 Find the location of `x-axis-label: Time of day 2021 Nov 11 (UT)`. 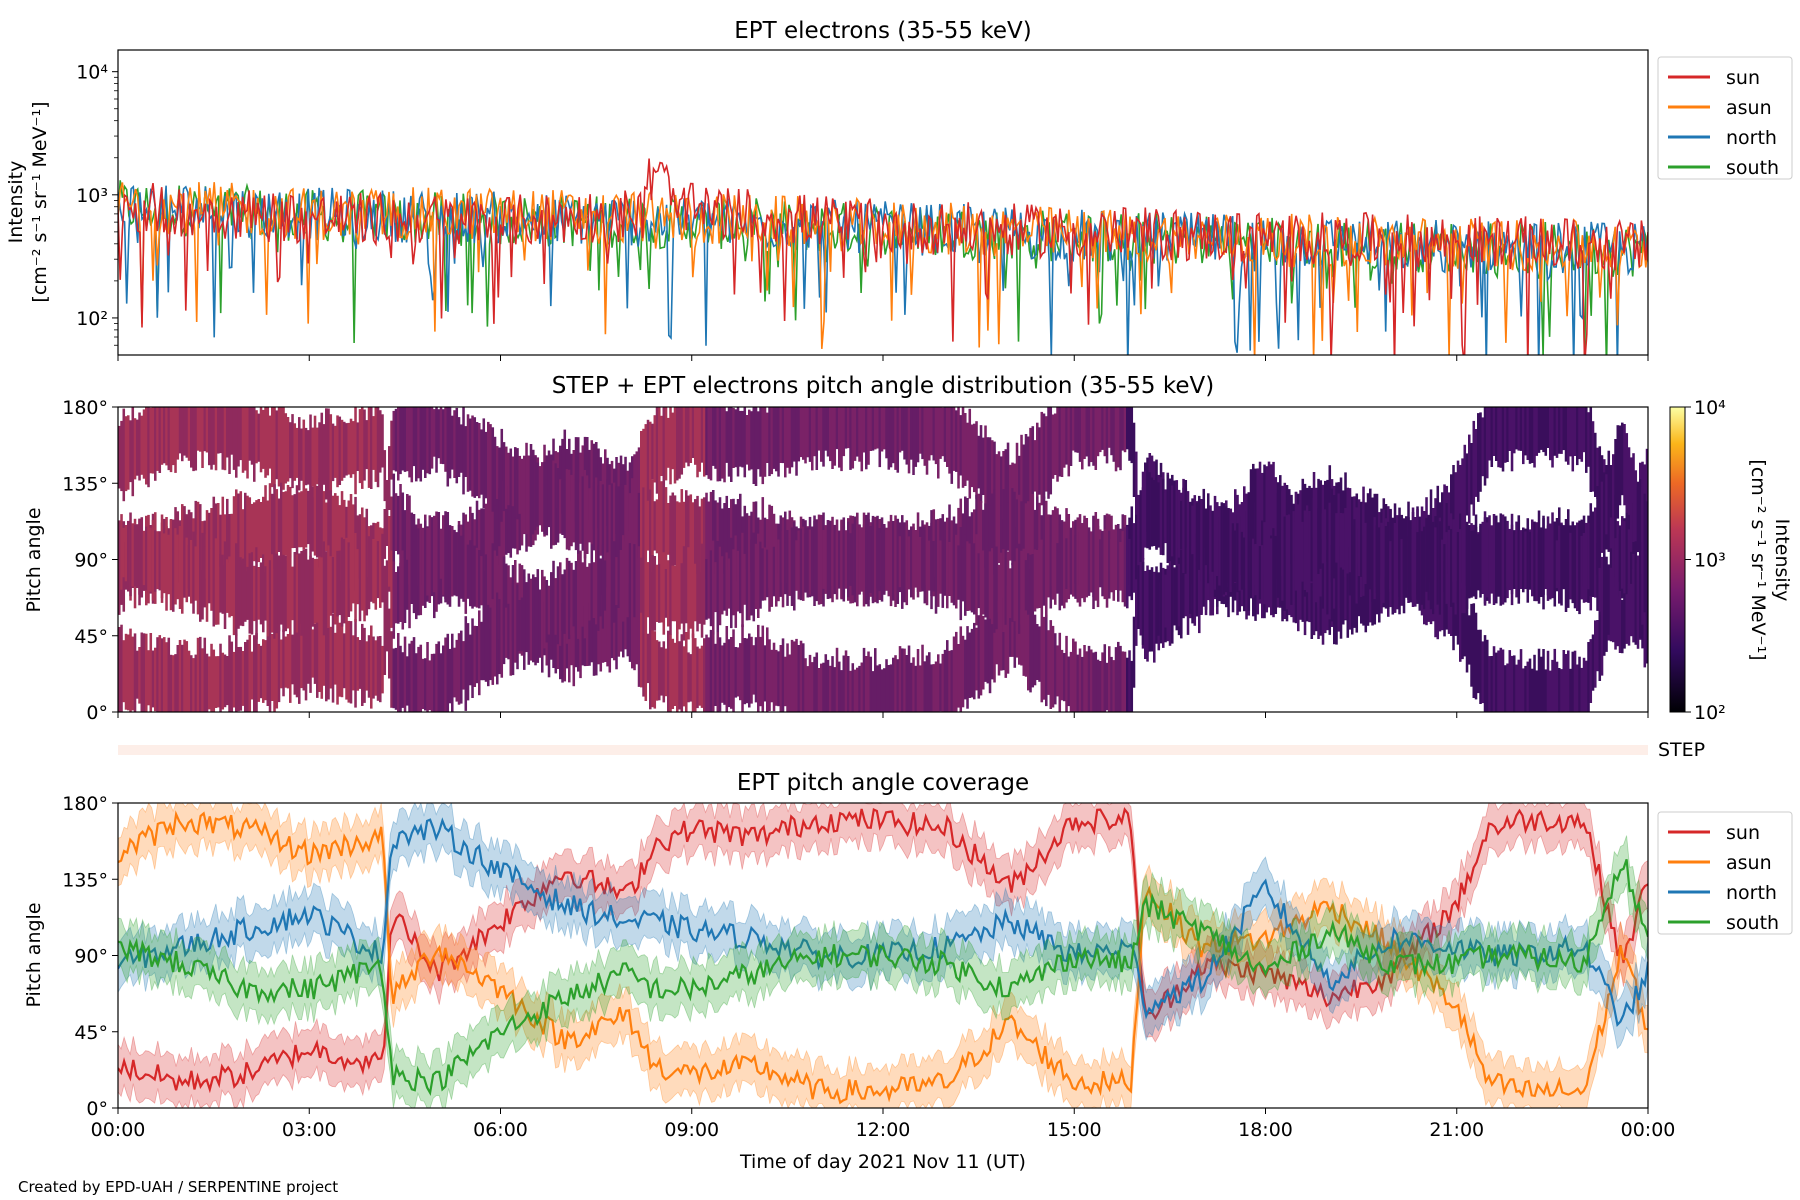

x-axis-label: Time of day 2021 Nov 11 (UT) is located at coordinates (882, 1162).